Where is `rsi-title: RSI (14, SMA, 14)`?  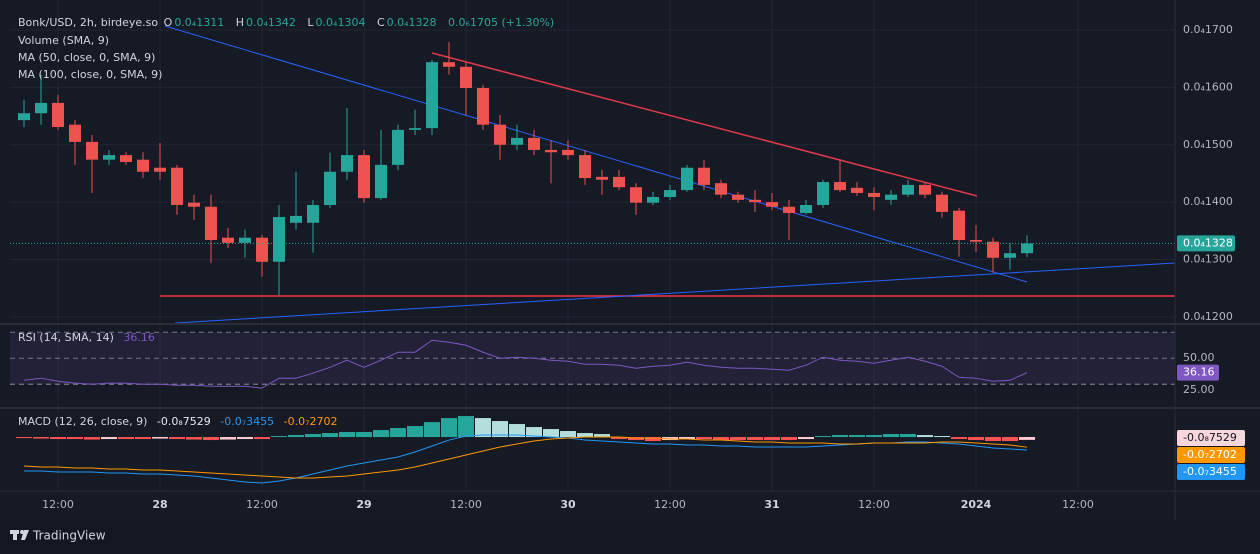
rsi-title: RSI (14, SMA, 14) is located at coordinates (66, 337).